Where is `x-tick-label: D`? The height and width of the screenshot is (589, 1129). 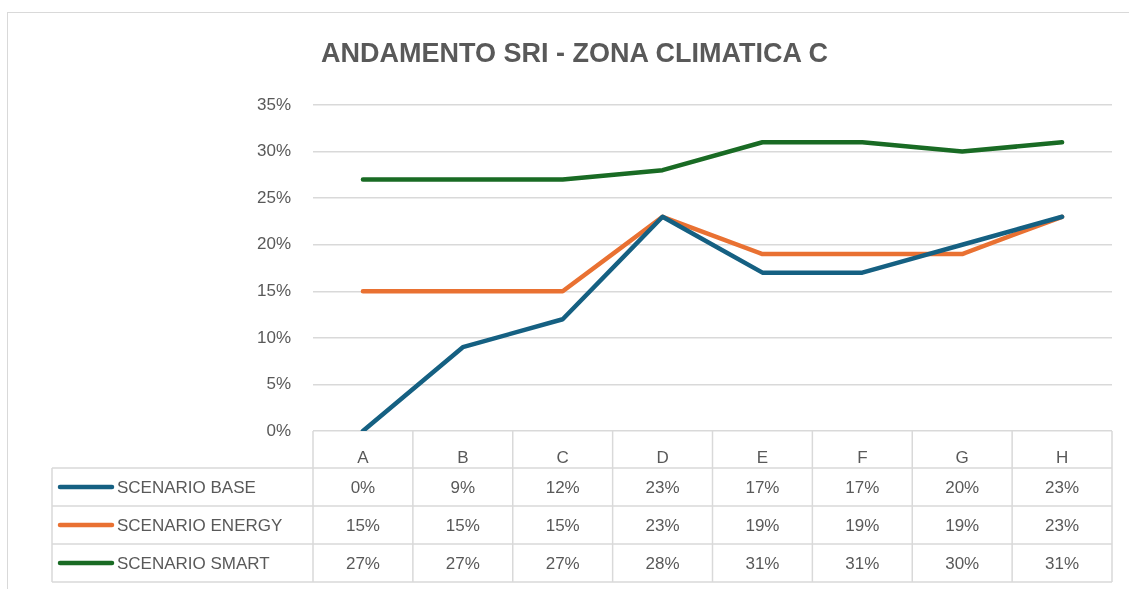
x-tick-label: D is located at coordinates (662, 457).